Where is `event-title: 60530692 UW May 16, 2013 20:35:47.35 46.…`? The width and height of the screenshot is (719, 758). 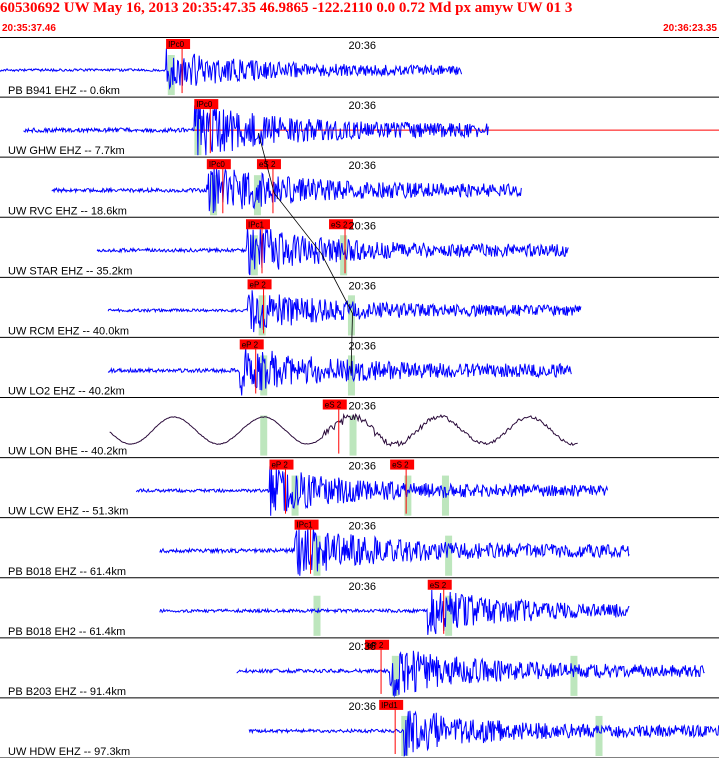 event-title: 60530692 UW May 16, 2013 20:35:47.35 46.… is located at coordinates (286, 8).